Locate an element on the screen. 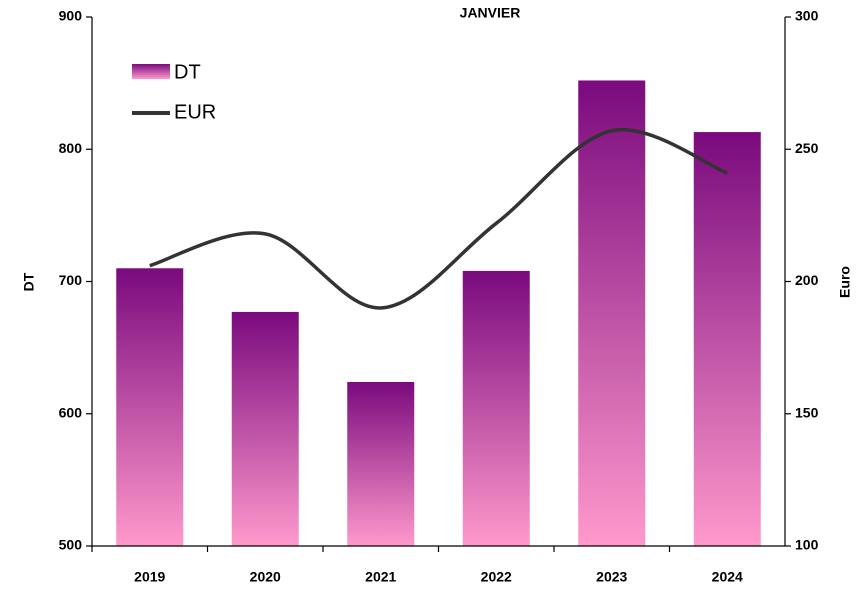 The image size is (865, 589). y2-tick-label: 100 is located at coordinates (807, 545).